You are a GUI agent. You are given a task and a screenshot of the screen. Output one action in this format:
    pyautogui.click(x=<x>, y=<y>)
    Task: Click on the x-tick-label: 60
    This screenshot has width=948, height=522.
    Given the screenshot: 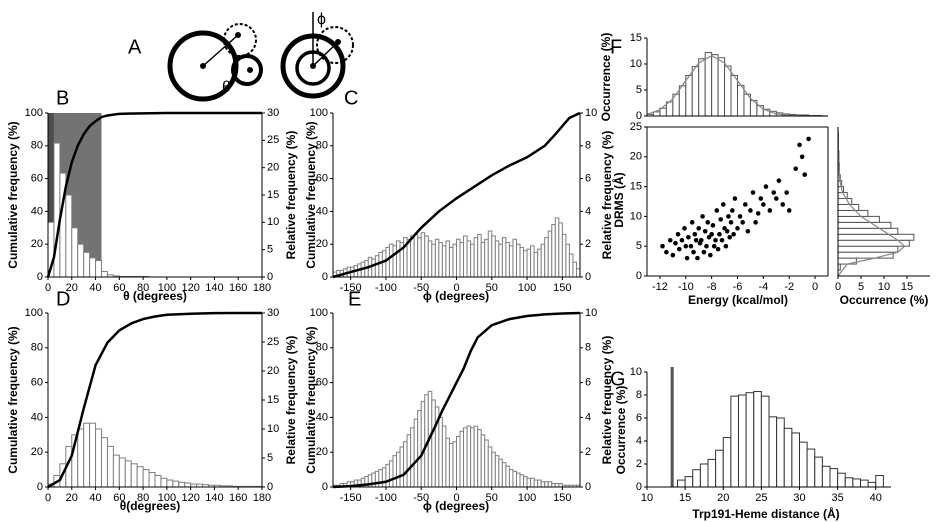 What is the action you would take?
    pyautogui.click(x=119, y=498)
    